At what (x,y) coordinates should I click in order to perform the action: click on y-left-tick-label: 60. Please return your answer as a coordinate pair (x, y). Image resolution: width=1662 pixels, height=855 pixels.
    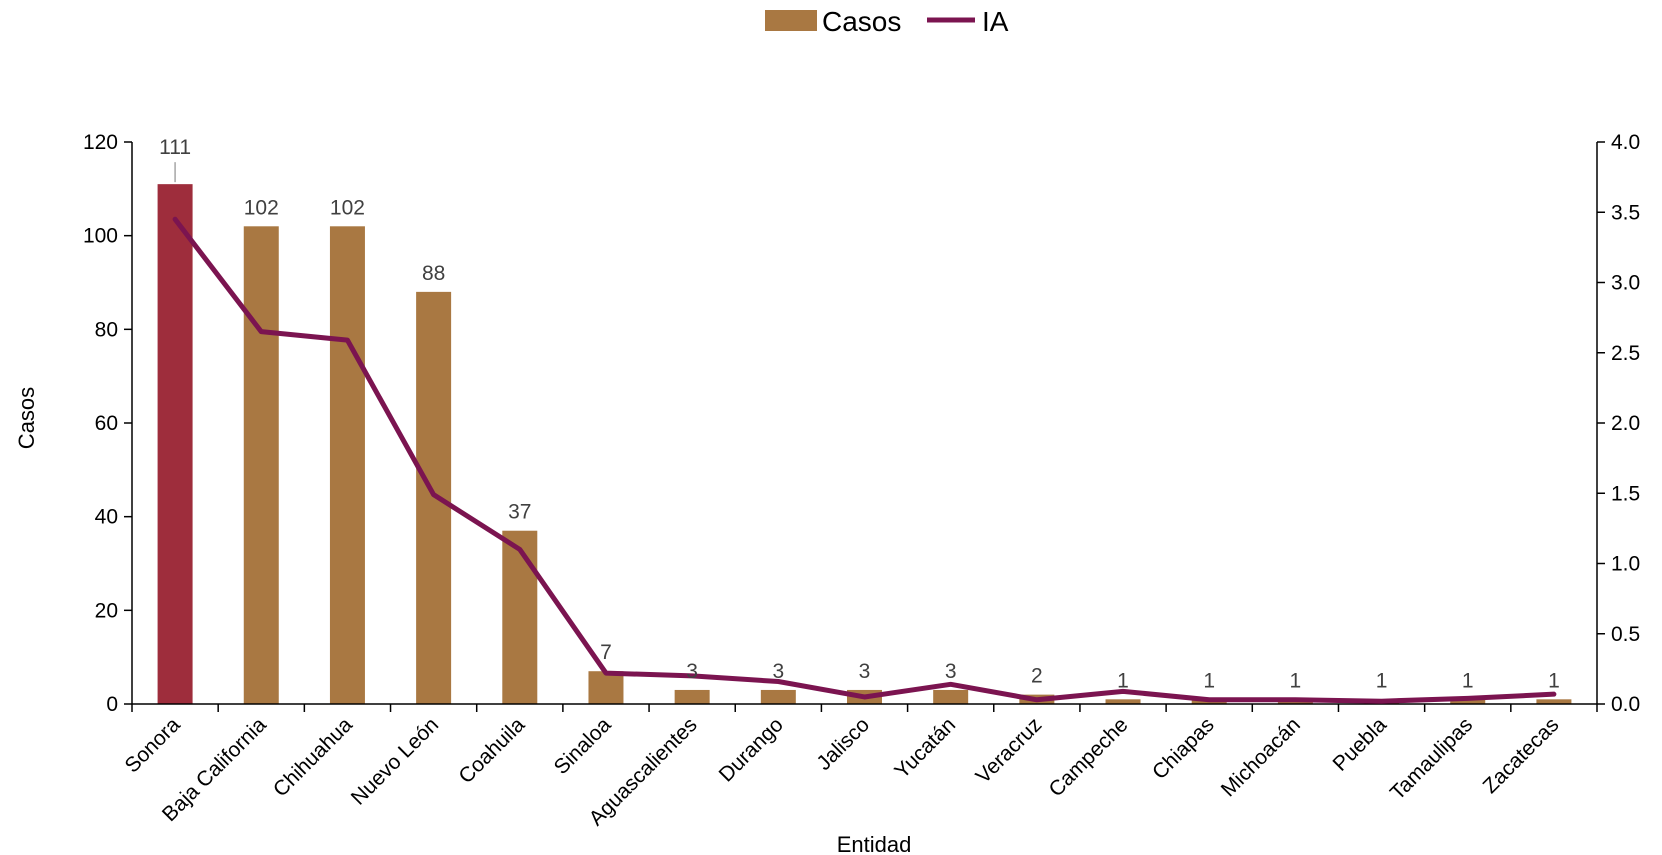
    Looking at the image, I should click on (106, 423).